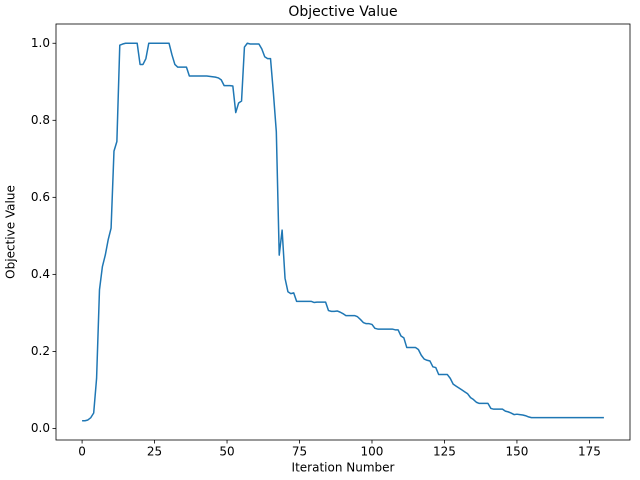  I want to click on y-tick-label: 0.4, so click(40, 274).